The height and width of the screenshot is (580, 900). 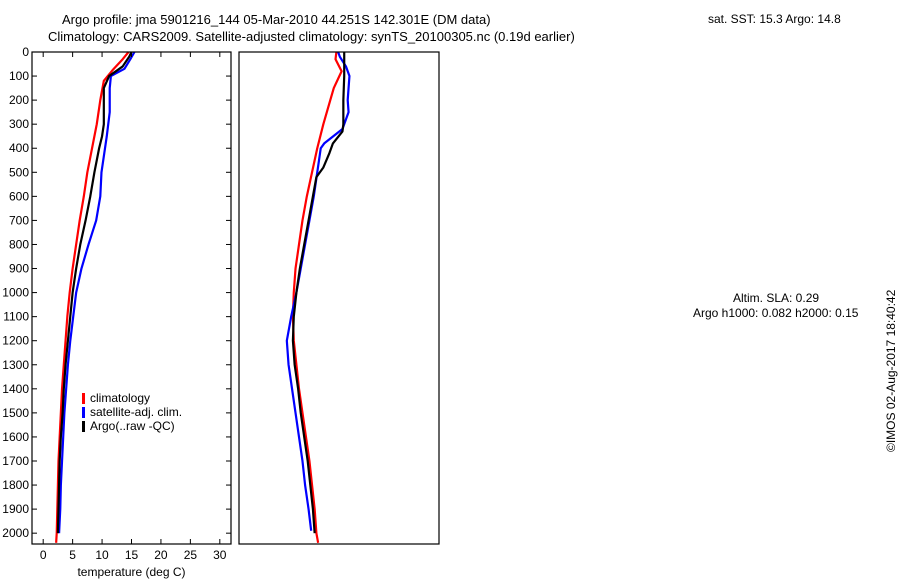 What do you see at coordinates (161, 555) in the screenshot?
I see `x-tick-label: 20` at bounding box center [161, 555].